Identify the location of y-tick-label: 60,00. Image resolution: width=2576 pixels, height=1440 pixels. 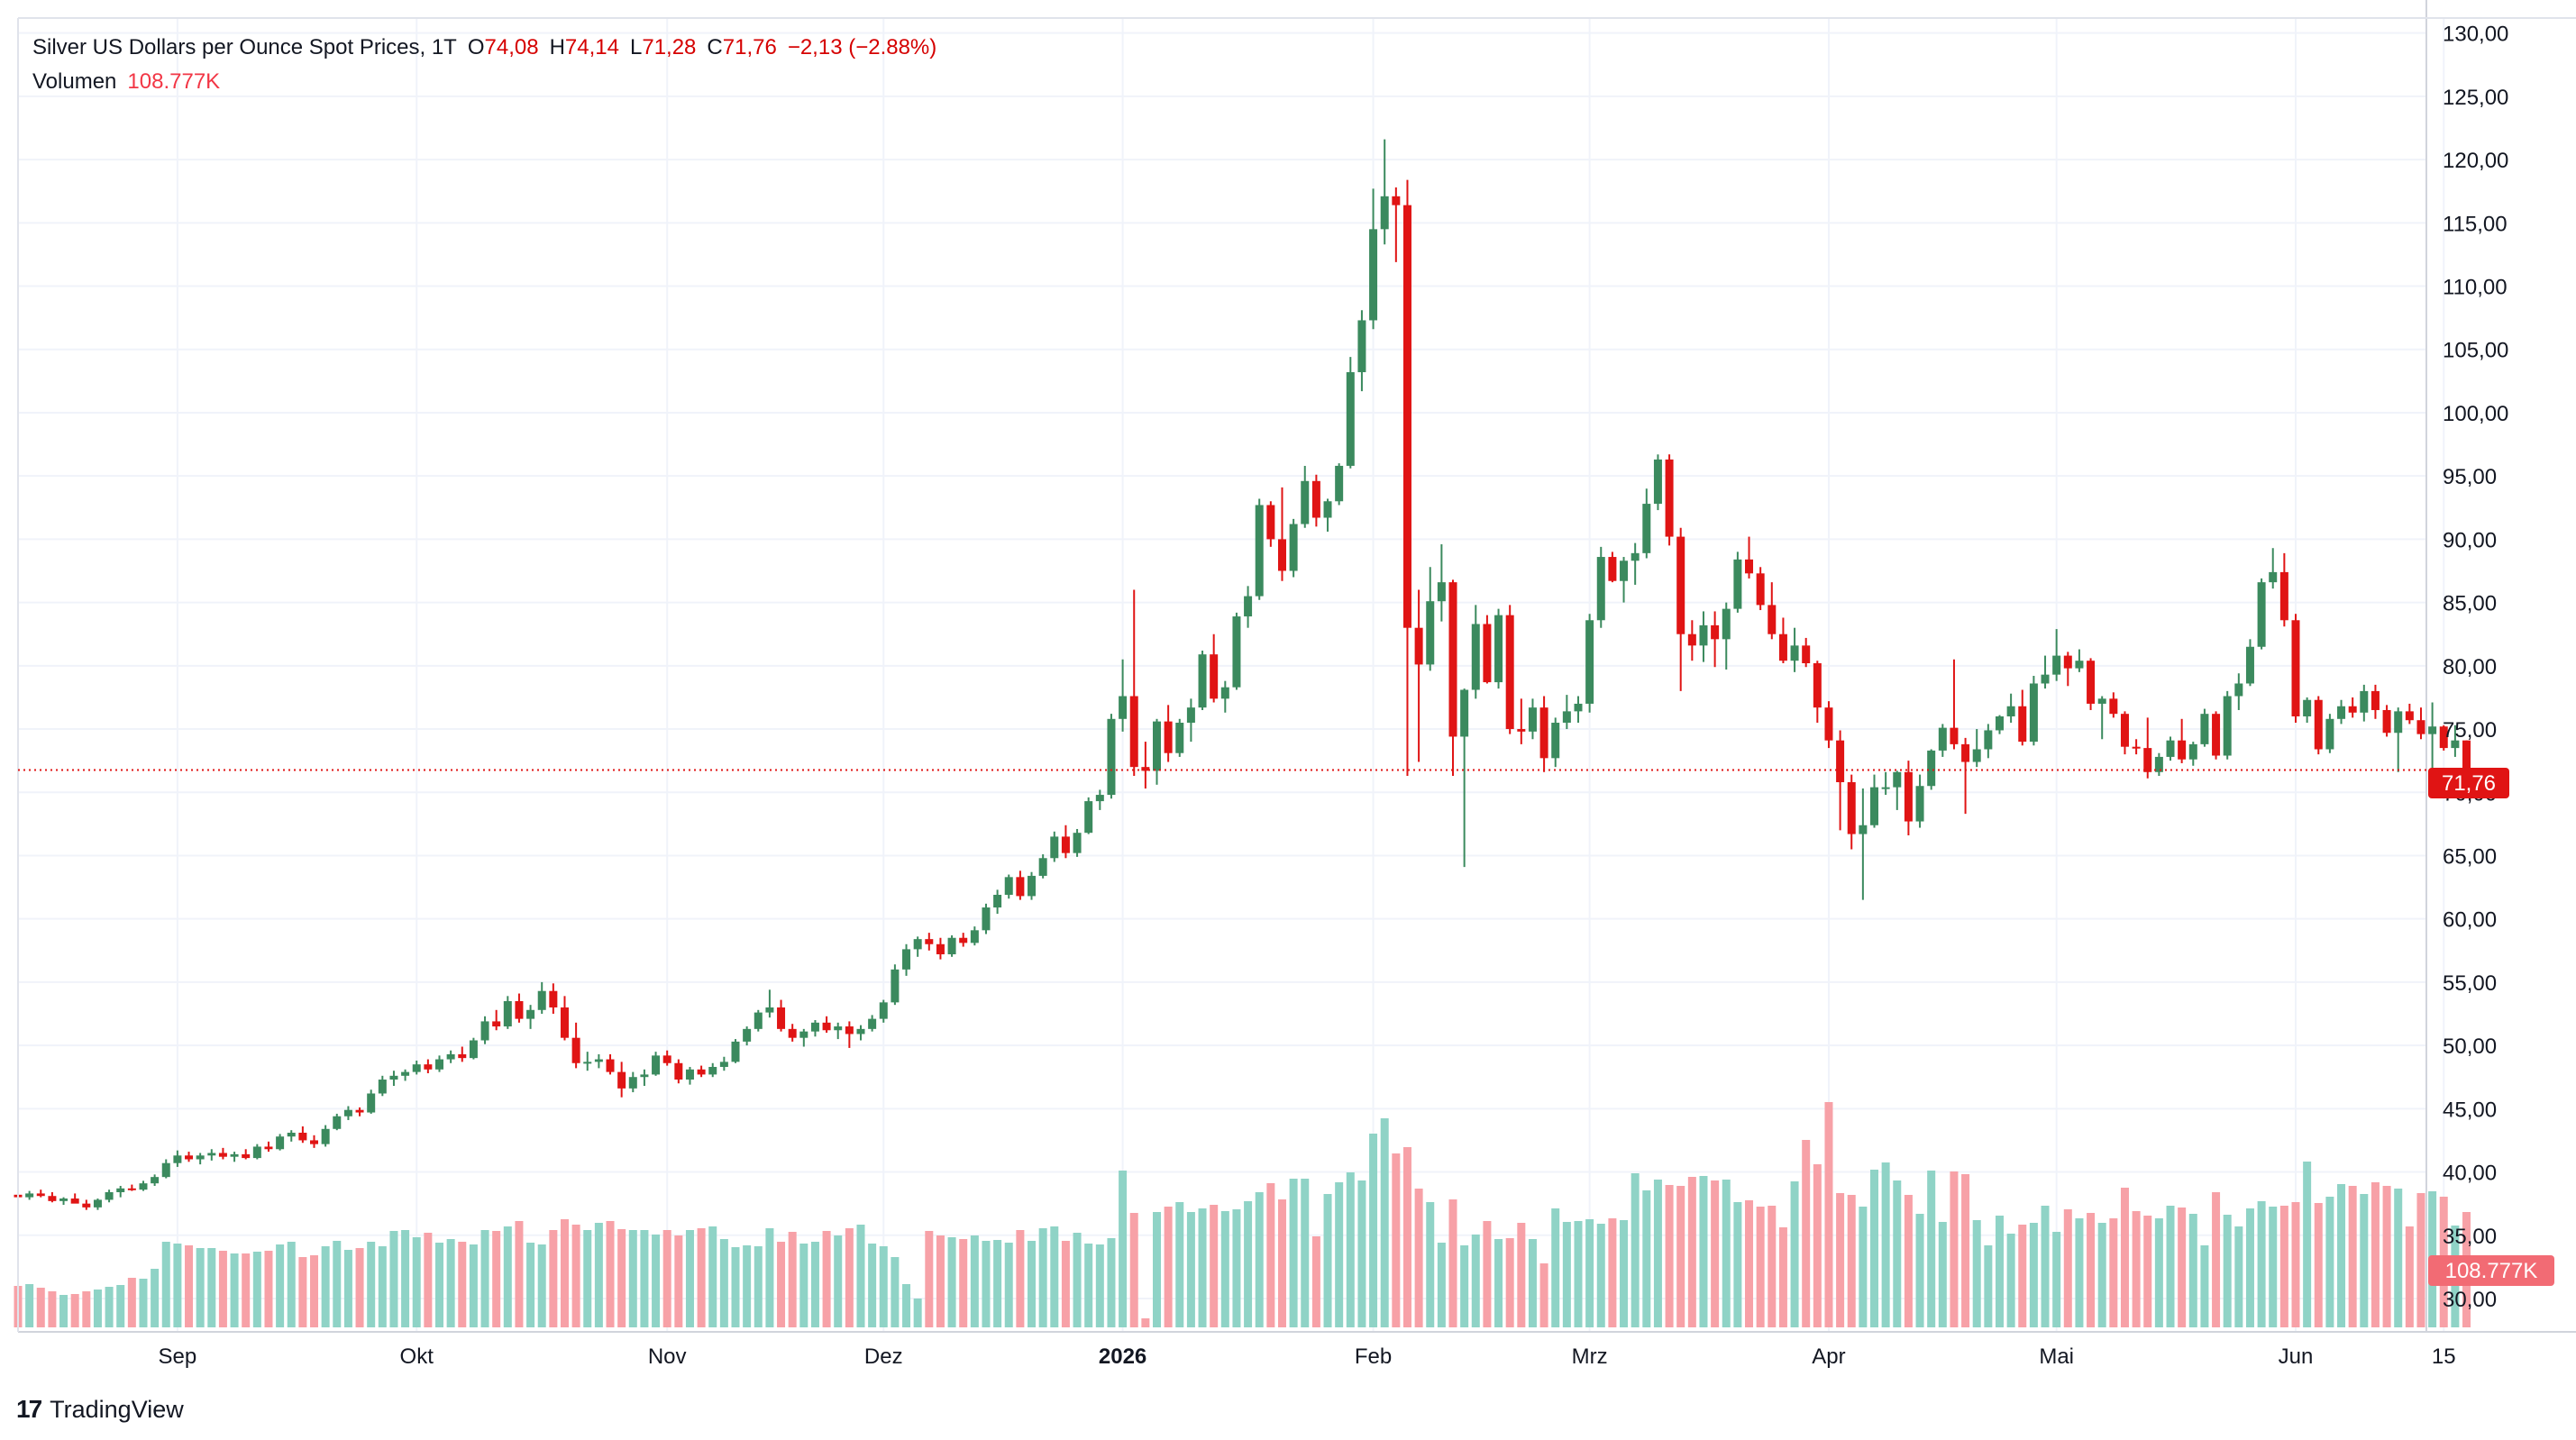
(2470, 920).